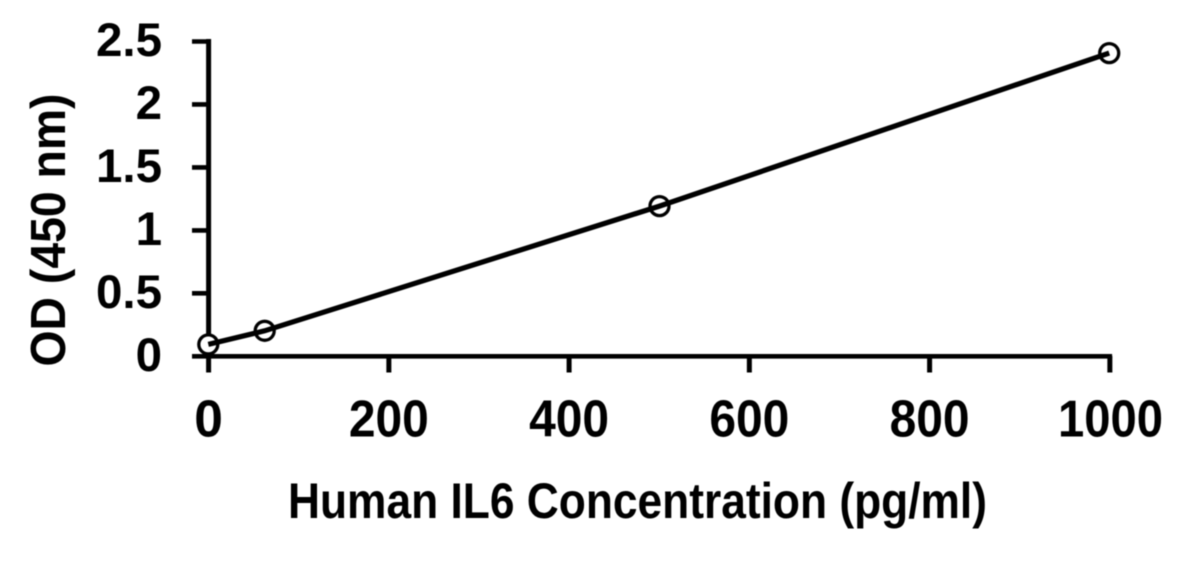 The width and height of the screenshot is (1187, 561). What do you see at coordinates (749, 419) in the screenshot?
I see `svg-text: 600` at bounding box center [749, 419].